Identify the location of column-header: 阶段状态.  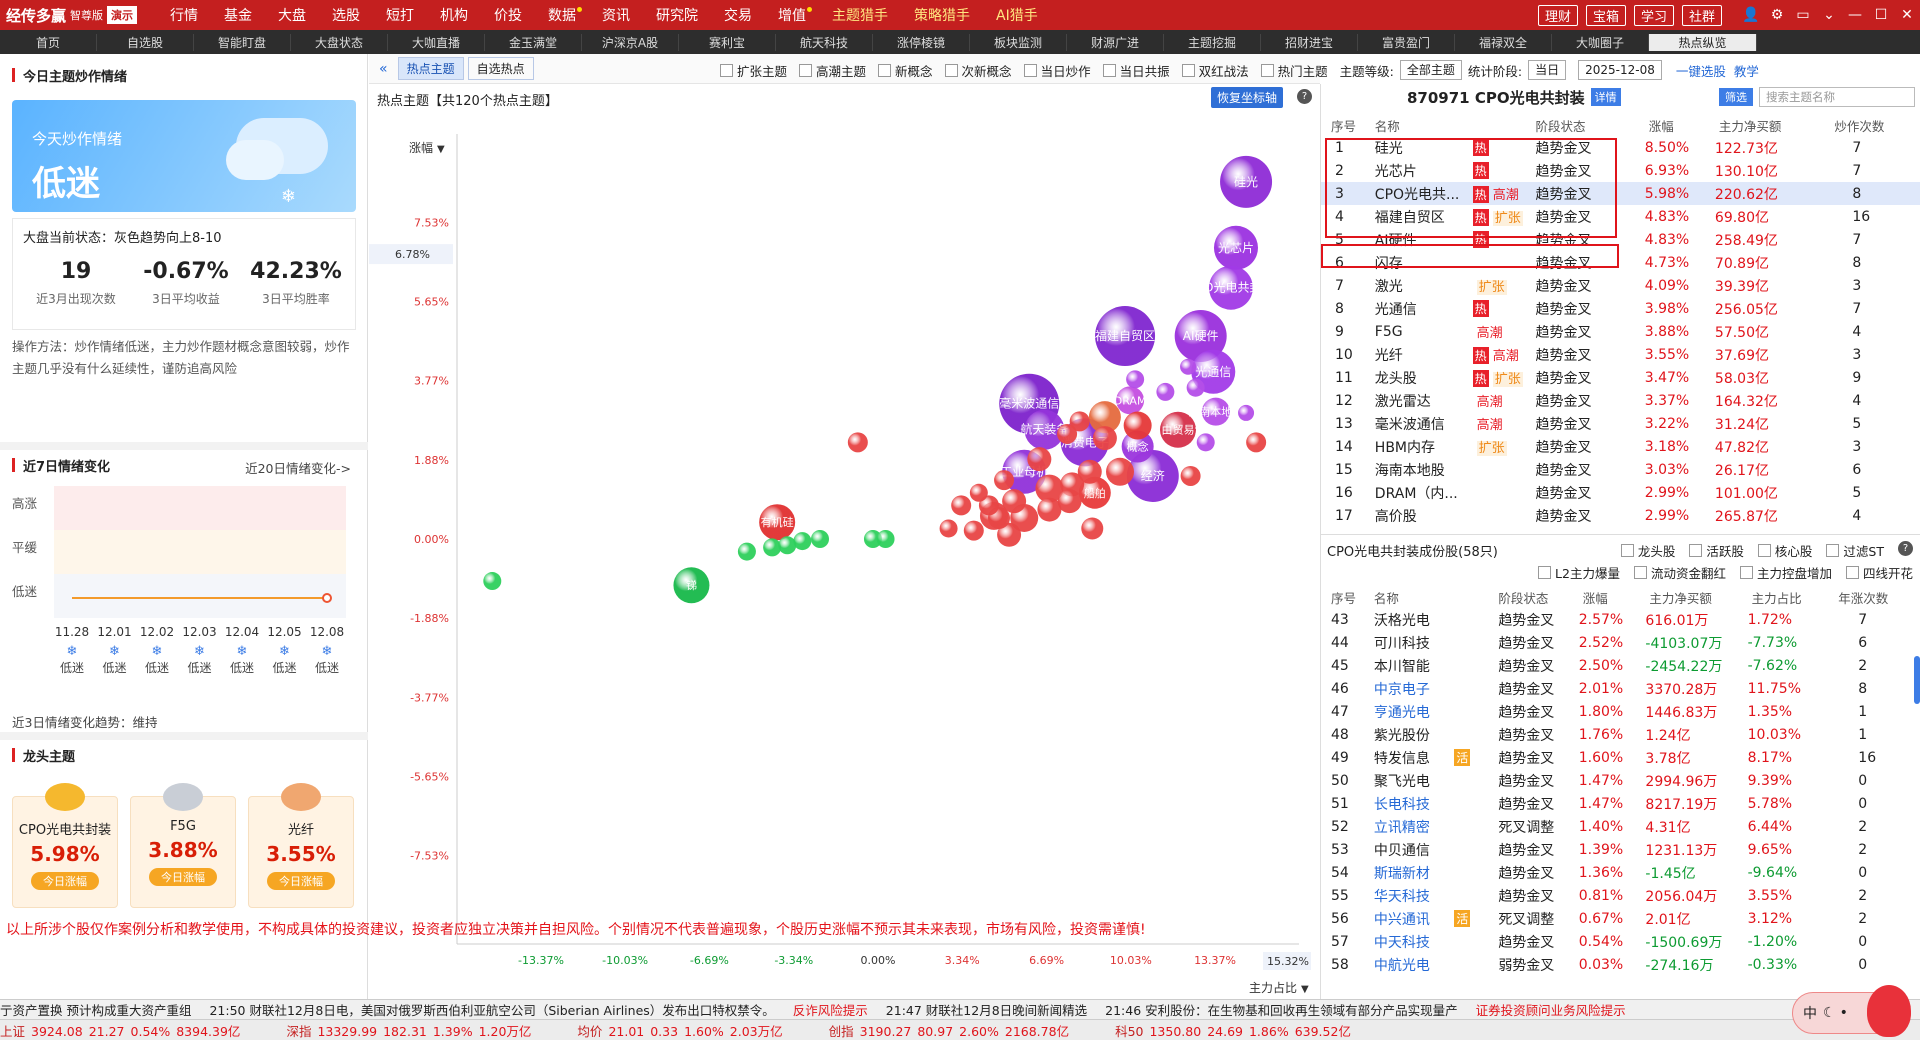
(1560, 126).